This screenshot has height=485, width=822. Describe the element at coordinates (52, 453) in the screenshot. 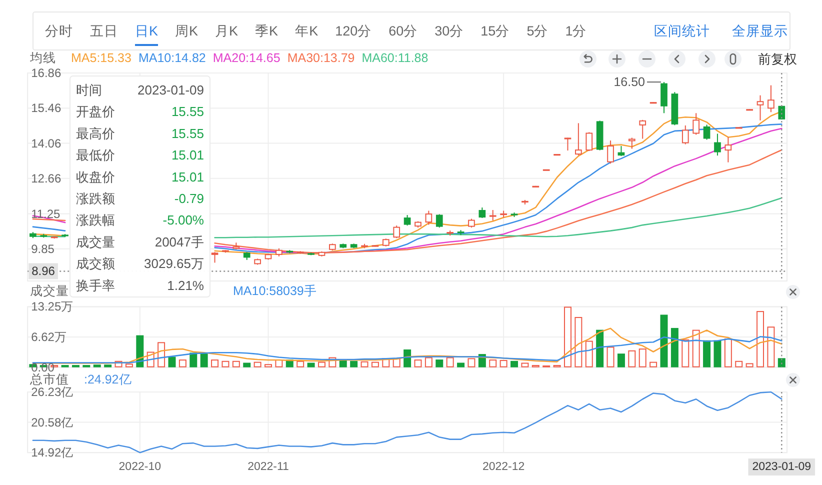

I see `y-tick-label: 14.92亿` at that location.